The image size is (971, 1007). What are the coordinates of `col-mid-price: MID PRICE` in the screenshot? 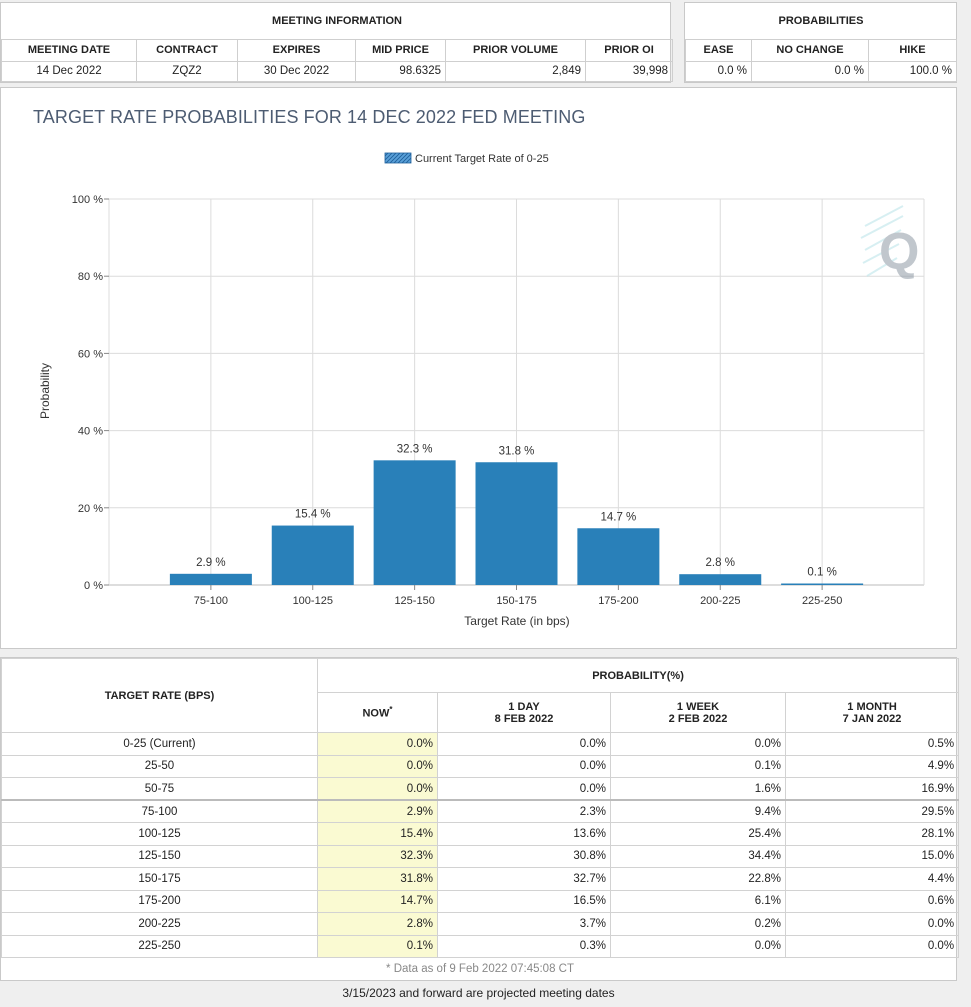 It's located at (400, 50).